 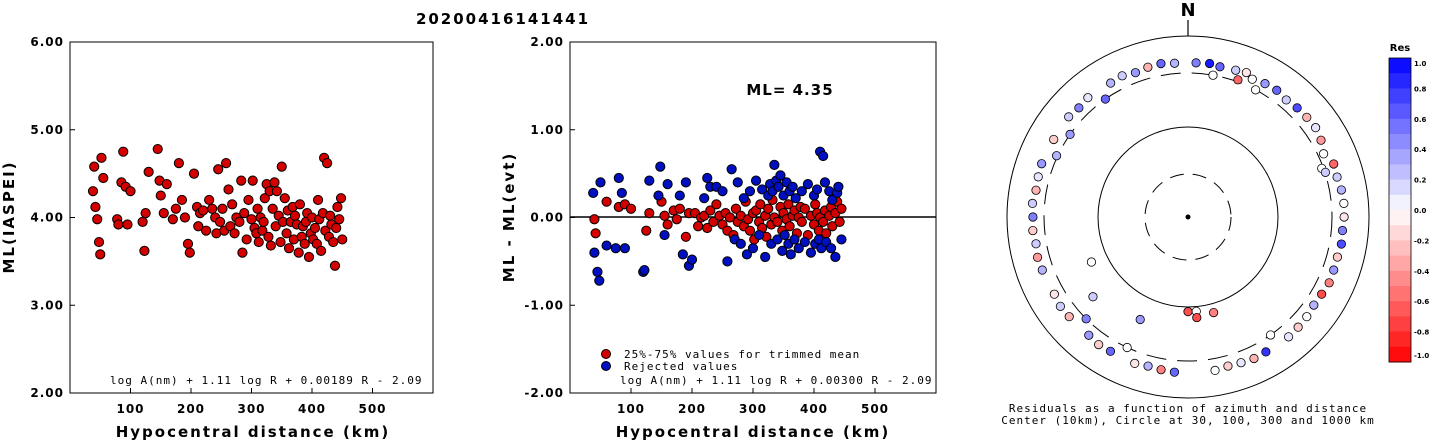 What do you see at coordinates (814, 409) in the screenshot?
I see `x-tick-label: 400` at bounding box center [814, 409].